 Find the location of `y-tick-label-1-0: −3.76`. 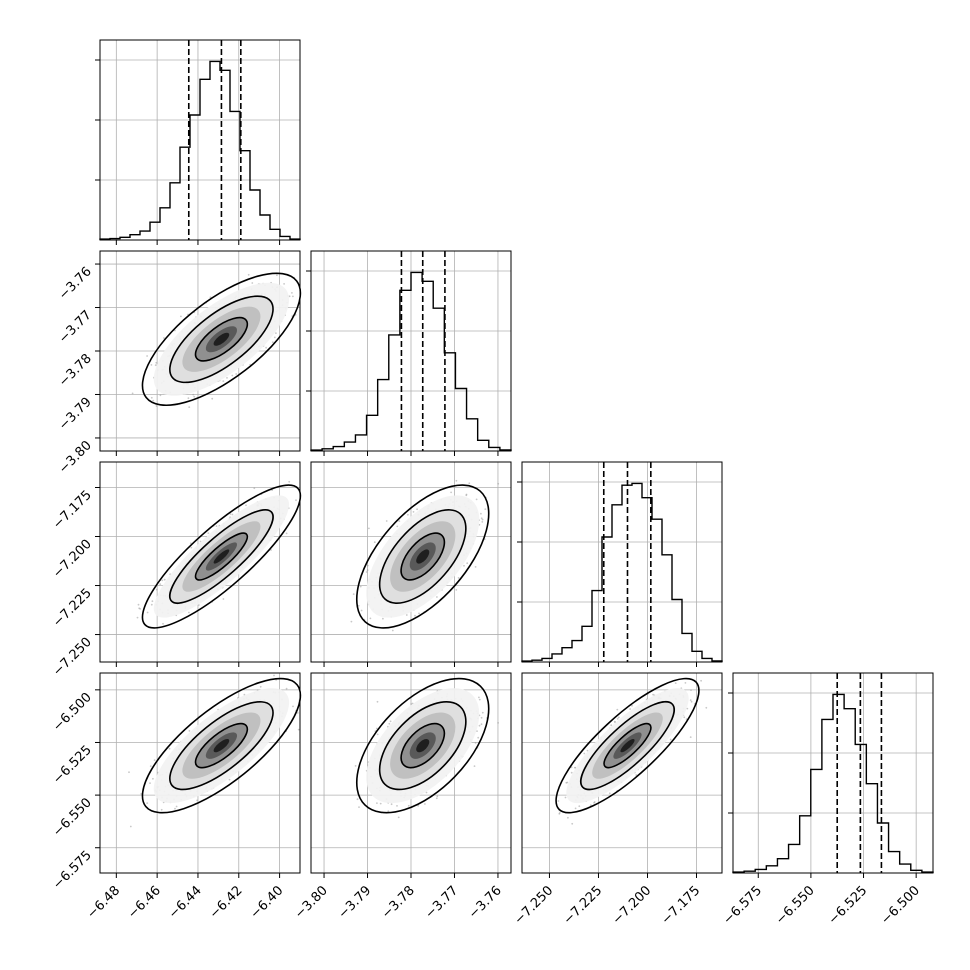

y-tick-label-1-0: −3.76 is located at coordinates (75, 283).